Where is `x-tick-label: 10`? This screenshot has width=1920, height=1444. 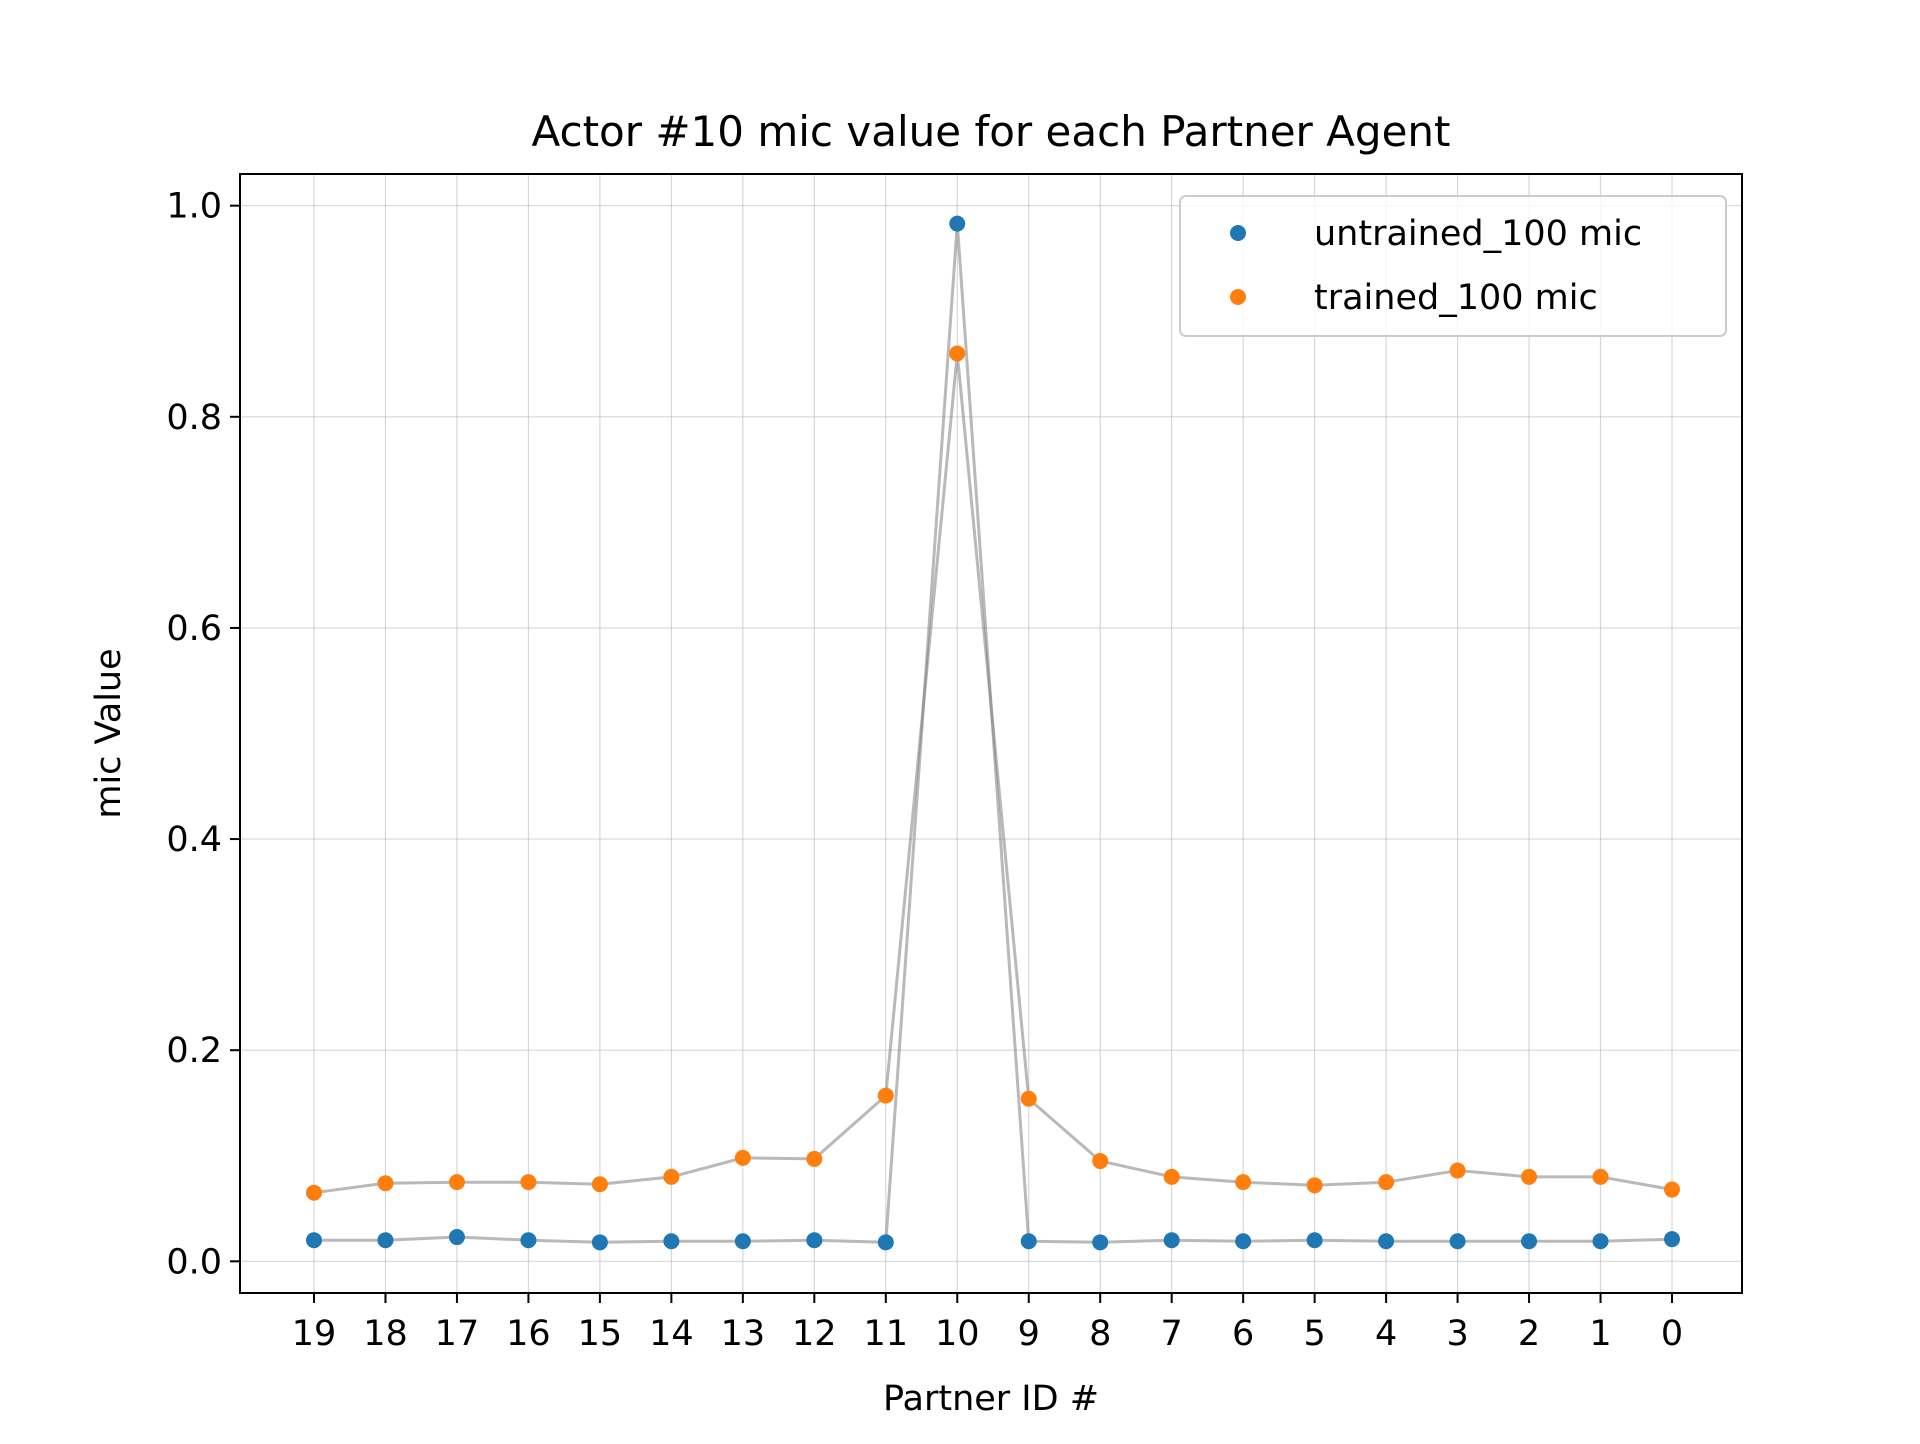 x-tick-label: 10 is located at coordinates (957, 1334).